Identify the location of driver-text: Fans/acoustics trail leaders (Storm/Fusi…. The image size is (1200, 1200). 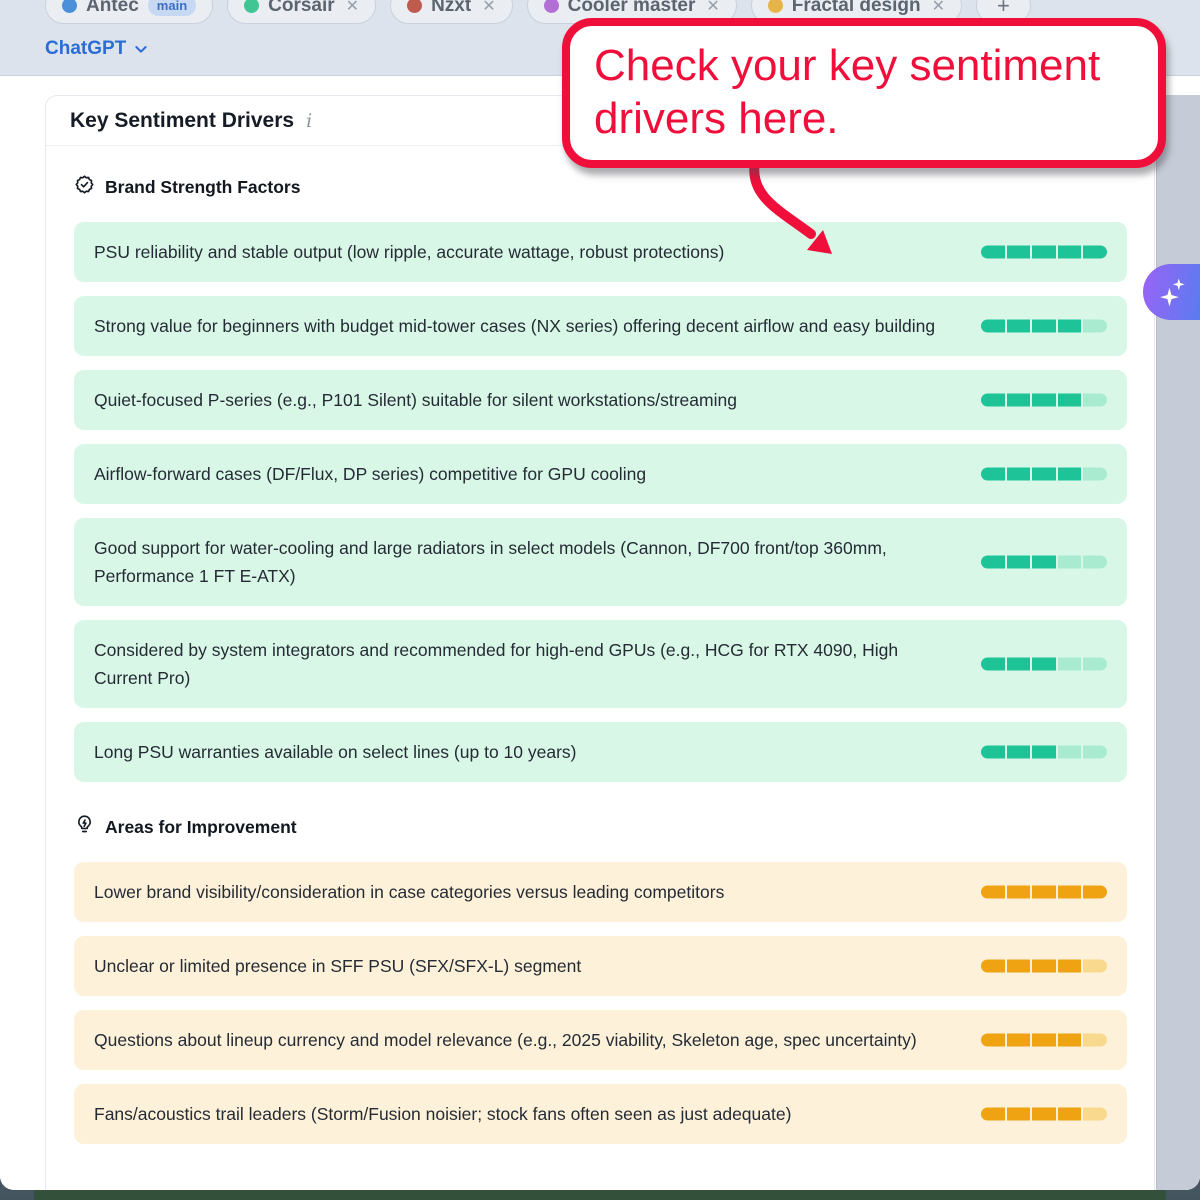
(443, 1114).